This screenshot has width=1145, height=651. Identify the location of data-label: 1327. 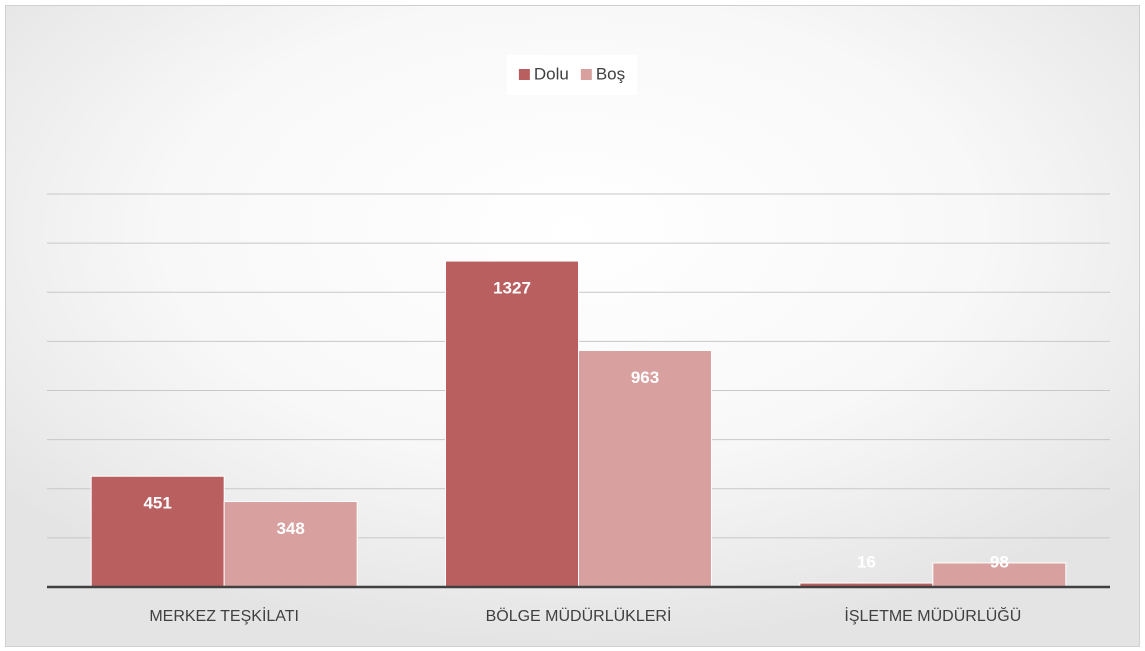
(512, 288).